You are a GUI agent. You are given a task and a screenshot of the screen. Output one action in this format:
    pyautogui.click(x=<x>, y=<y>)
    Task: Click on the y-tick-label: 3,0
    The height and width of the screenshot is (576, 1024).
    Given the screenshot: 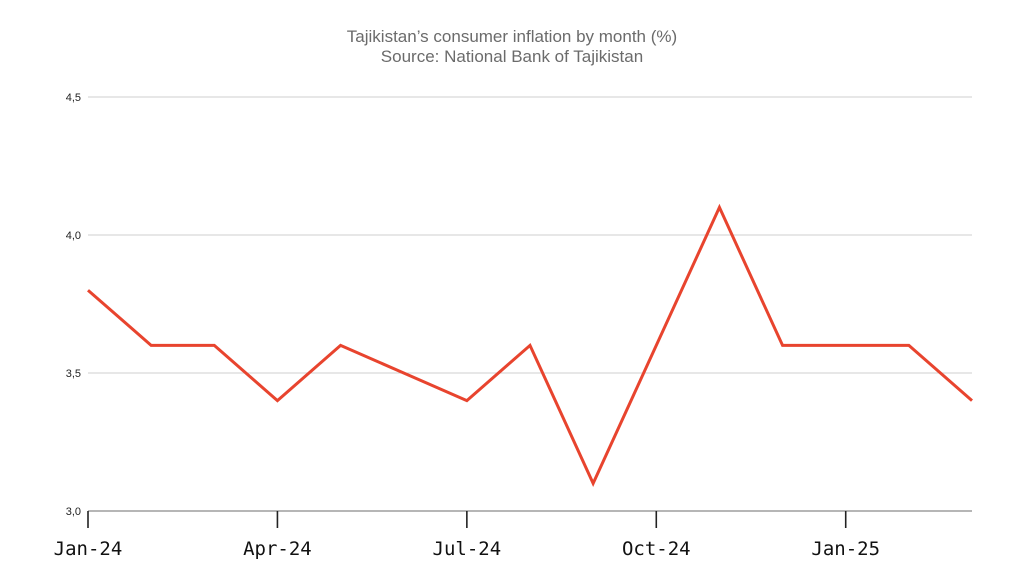 What is the action you would take?
    pyautogui.click(x=73, y=512)
    